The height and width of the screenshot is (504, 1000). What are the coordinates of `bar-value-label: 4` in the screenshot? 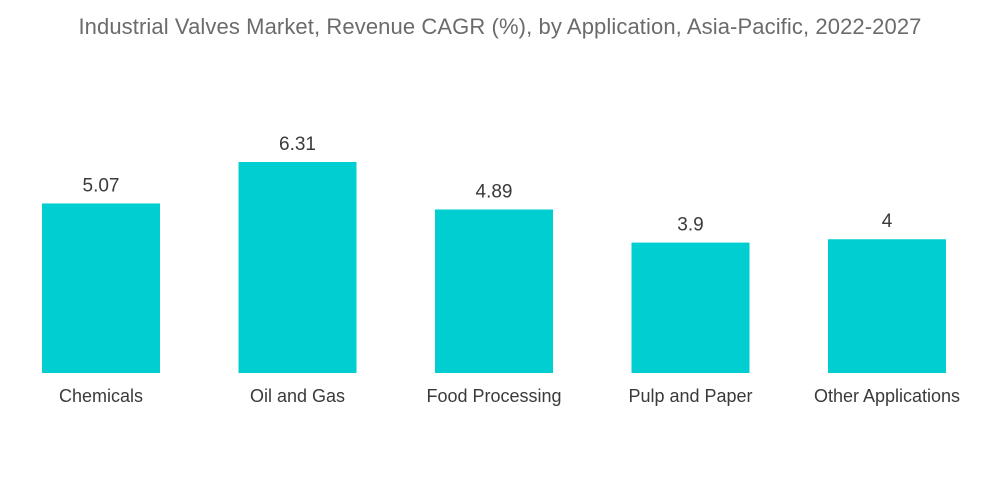 It's located at (887, 221).